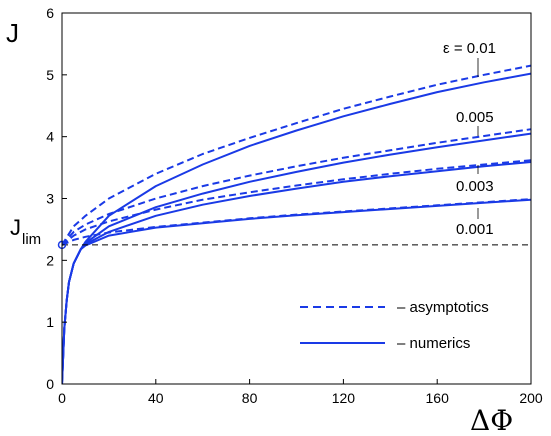 Image resolution: width=551 pixels, height=436 pixels. What do you see at coordinates (475, 117) in the screenshot?
I see `curve-label-eps-0.005: 0.005` at bounding box center [475, 117].